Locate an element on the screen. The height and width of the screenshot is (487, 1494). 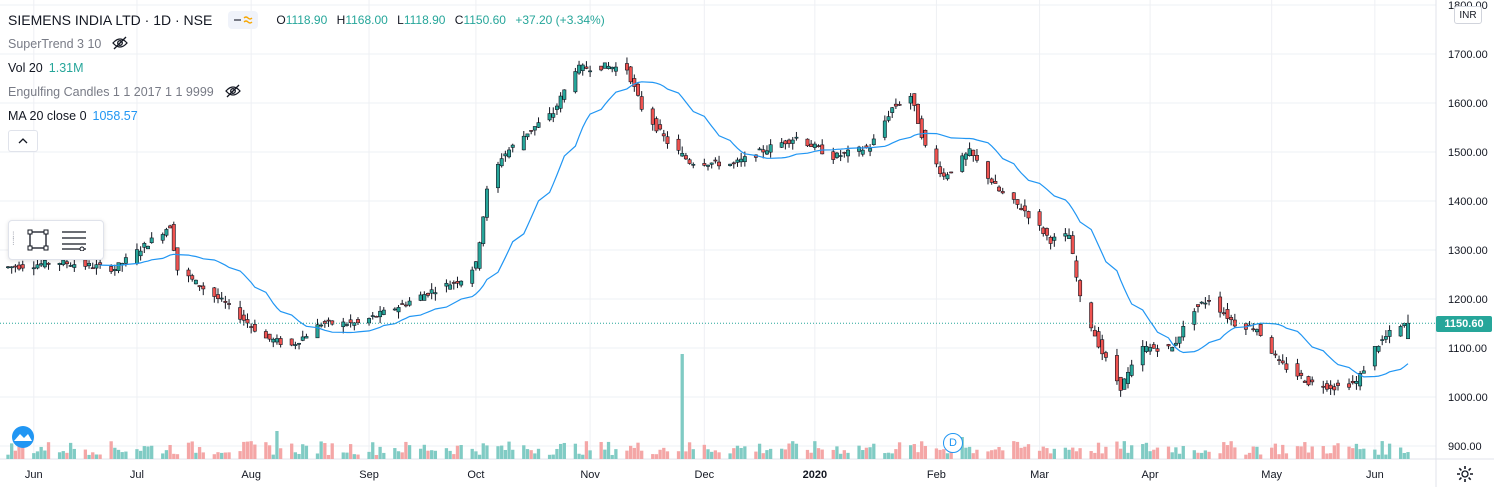
rectangle-tool-button is located at coordinates (38, 240).